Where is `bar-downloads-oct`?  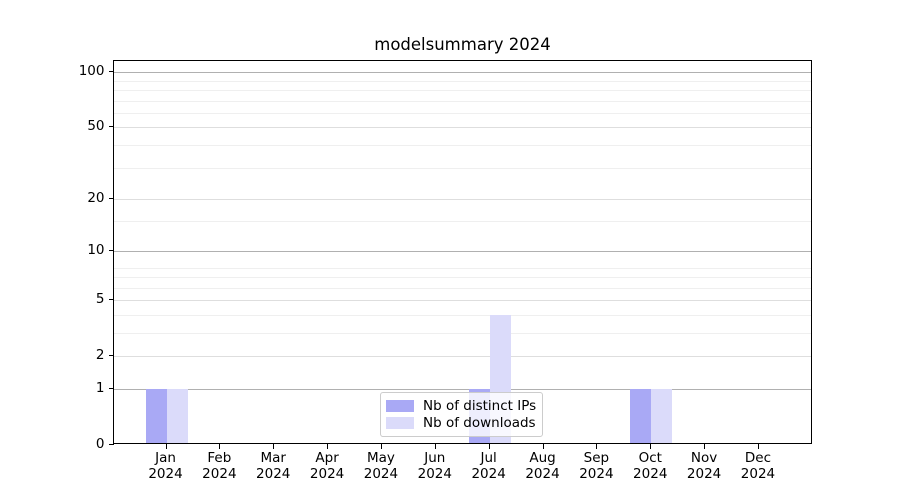
bar-downloads-oct is located at coordinates (662, 416).